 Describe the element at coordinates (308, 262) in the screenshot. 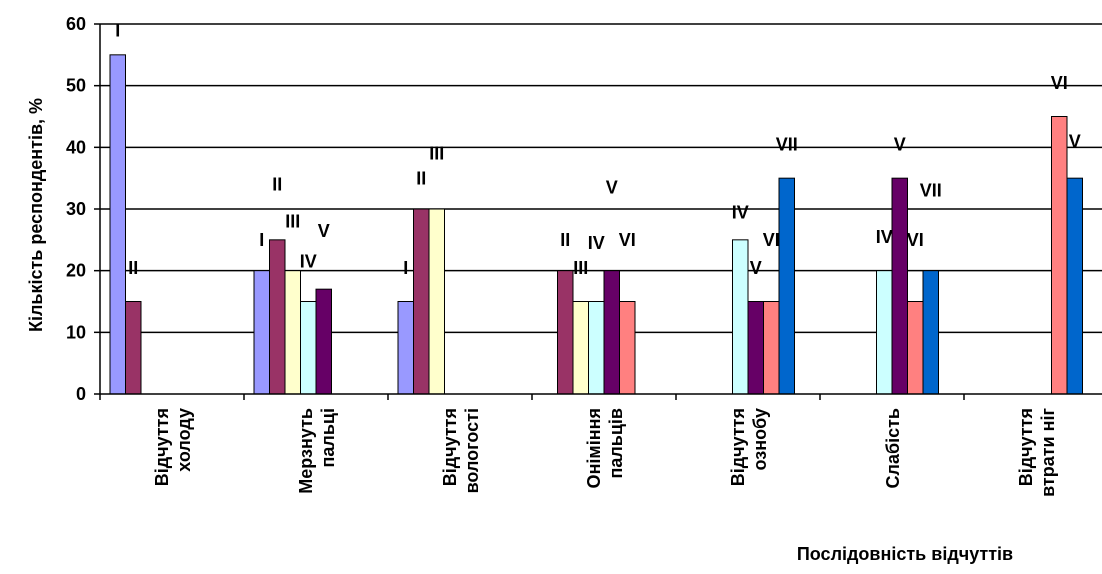

I see `data-label-5: IV` at that location.